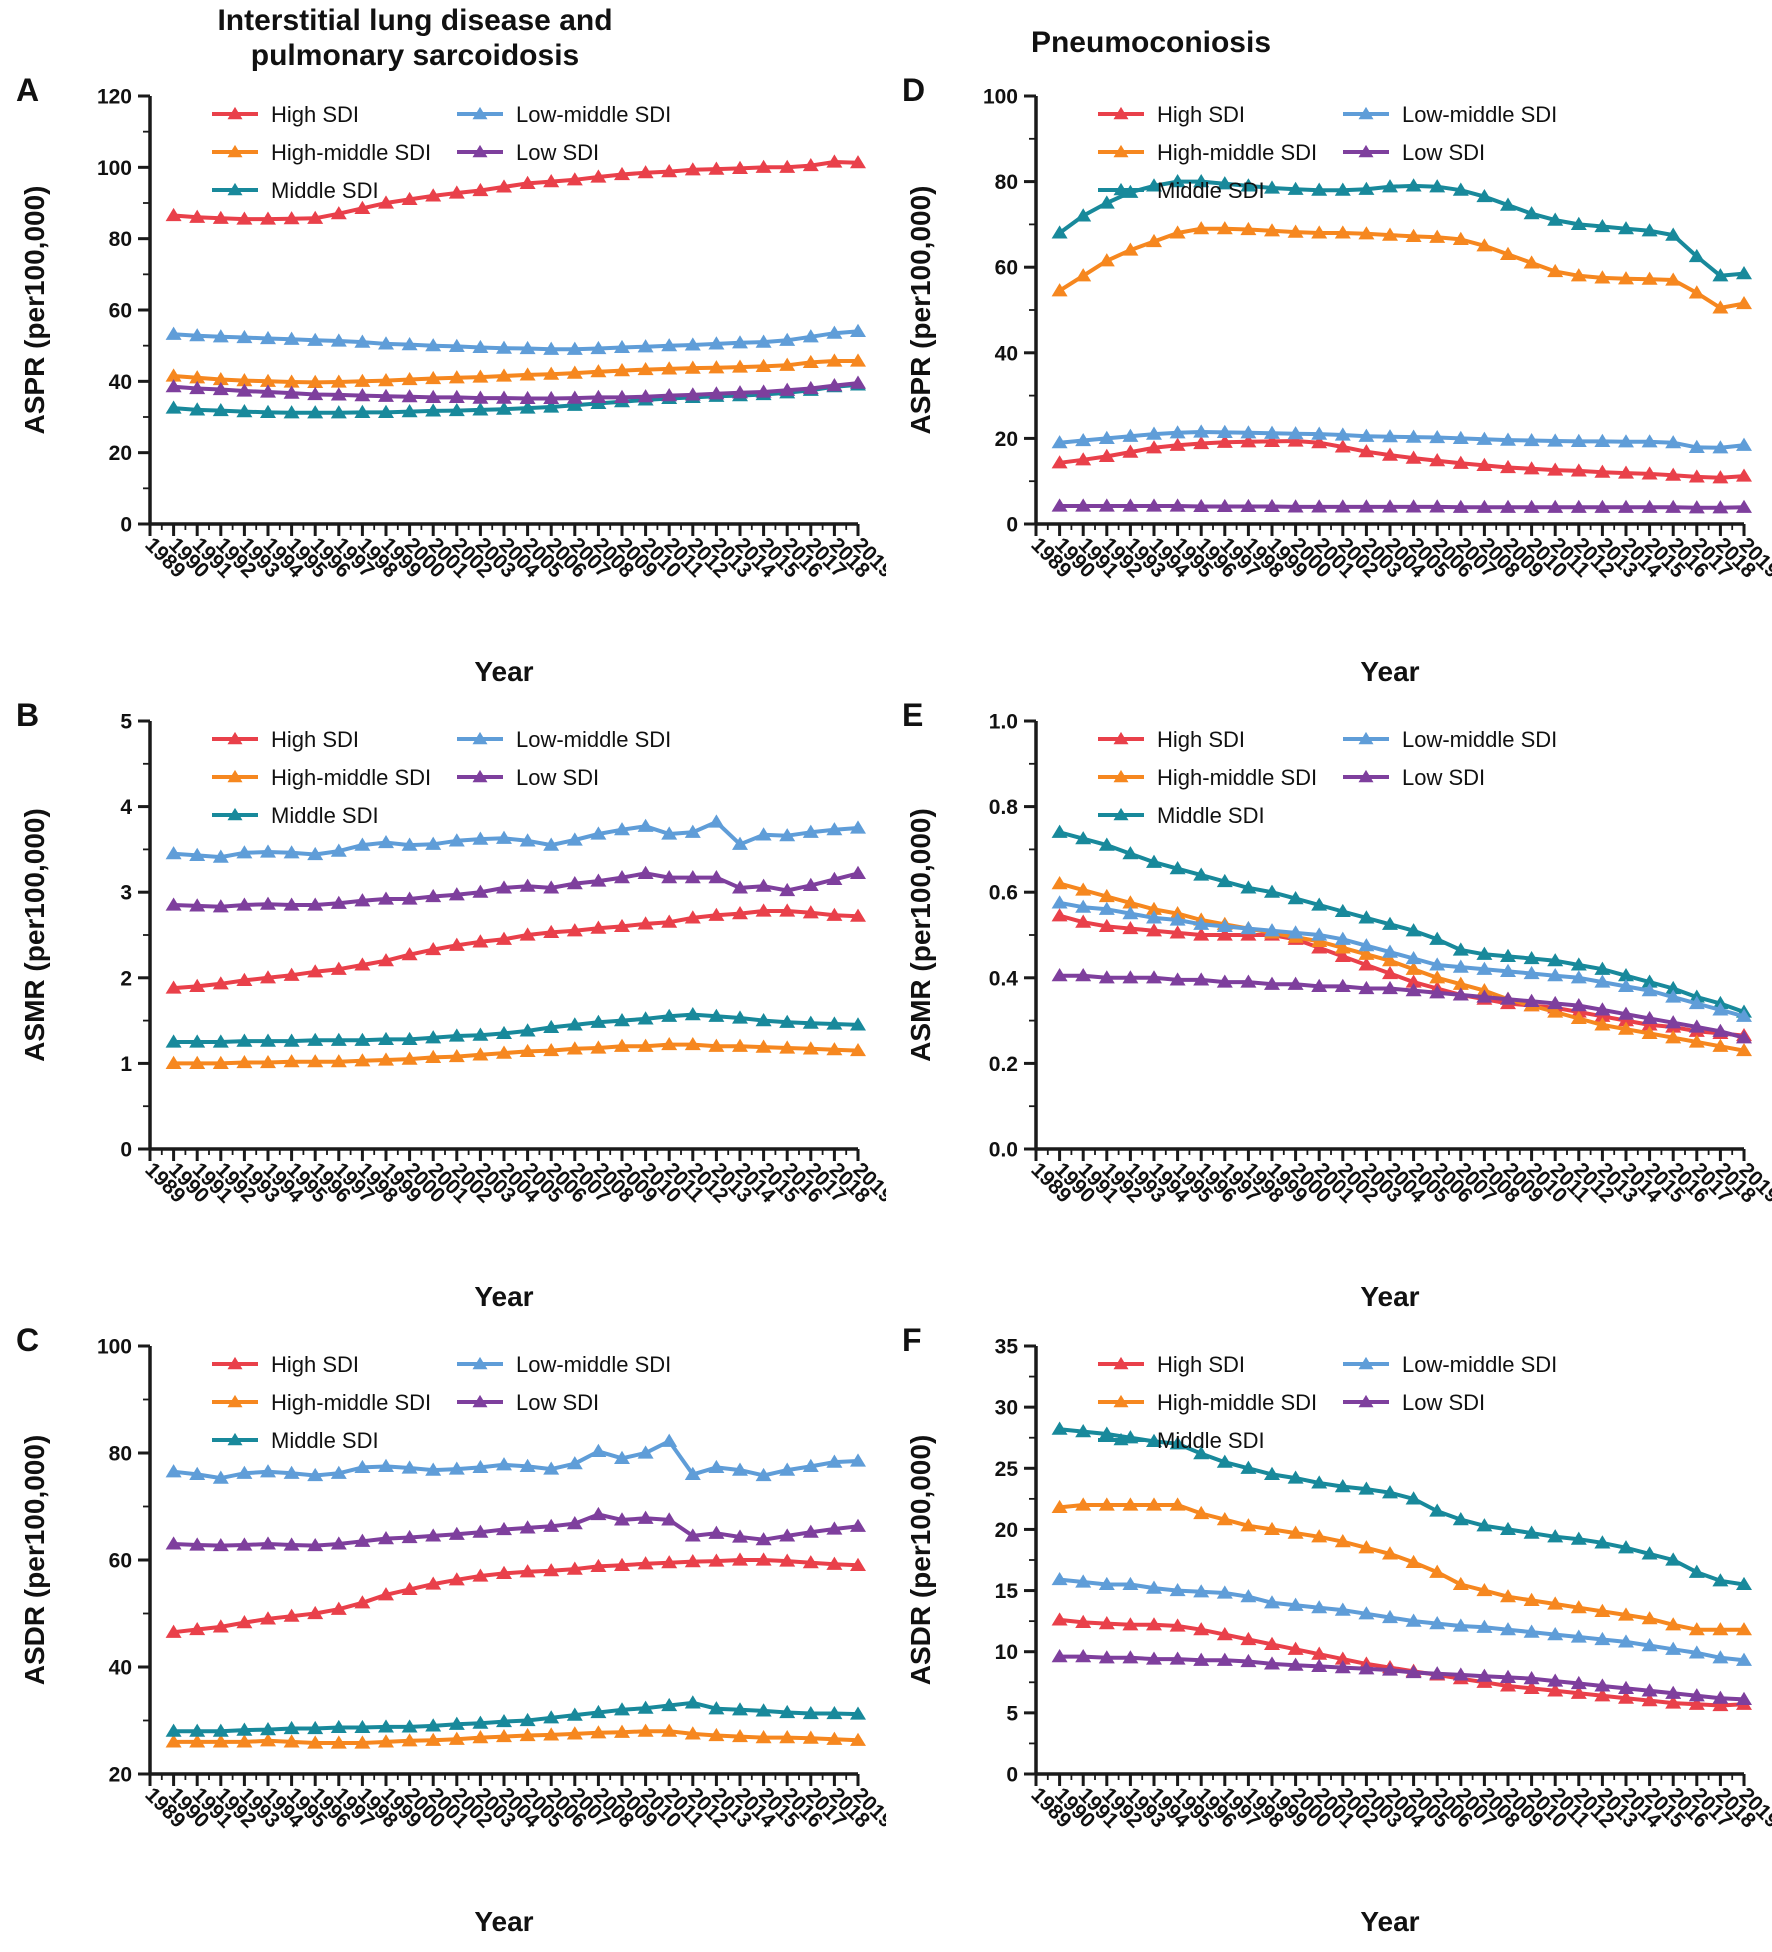 The image size is (1772, 1952). What do you see at coordinates (28, 90) in the screenshot?
I see `panel-letter-A: A` at bounding box center [28, 90].